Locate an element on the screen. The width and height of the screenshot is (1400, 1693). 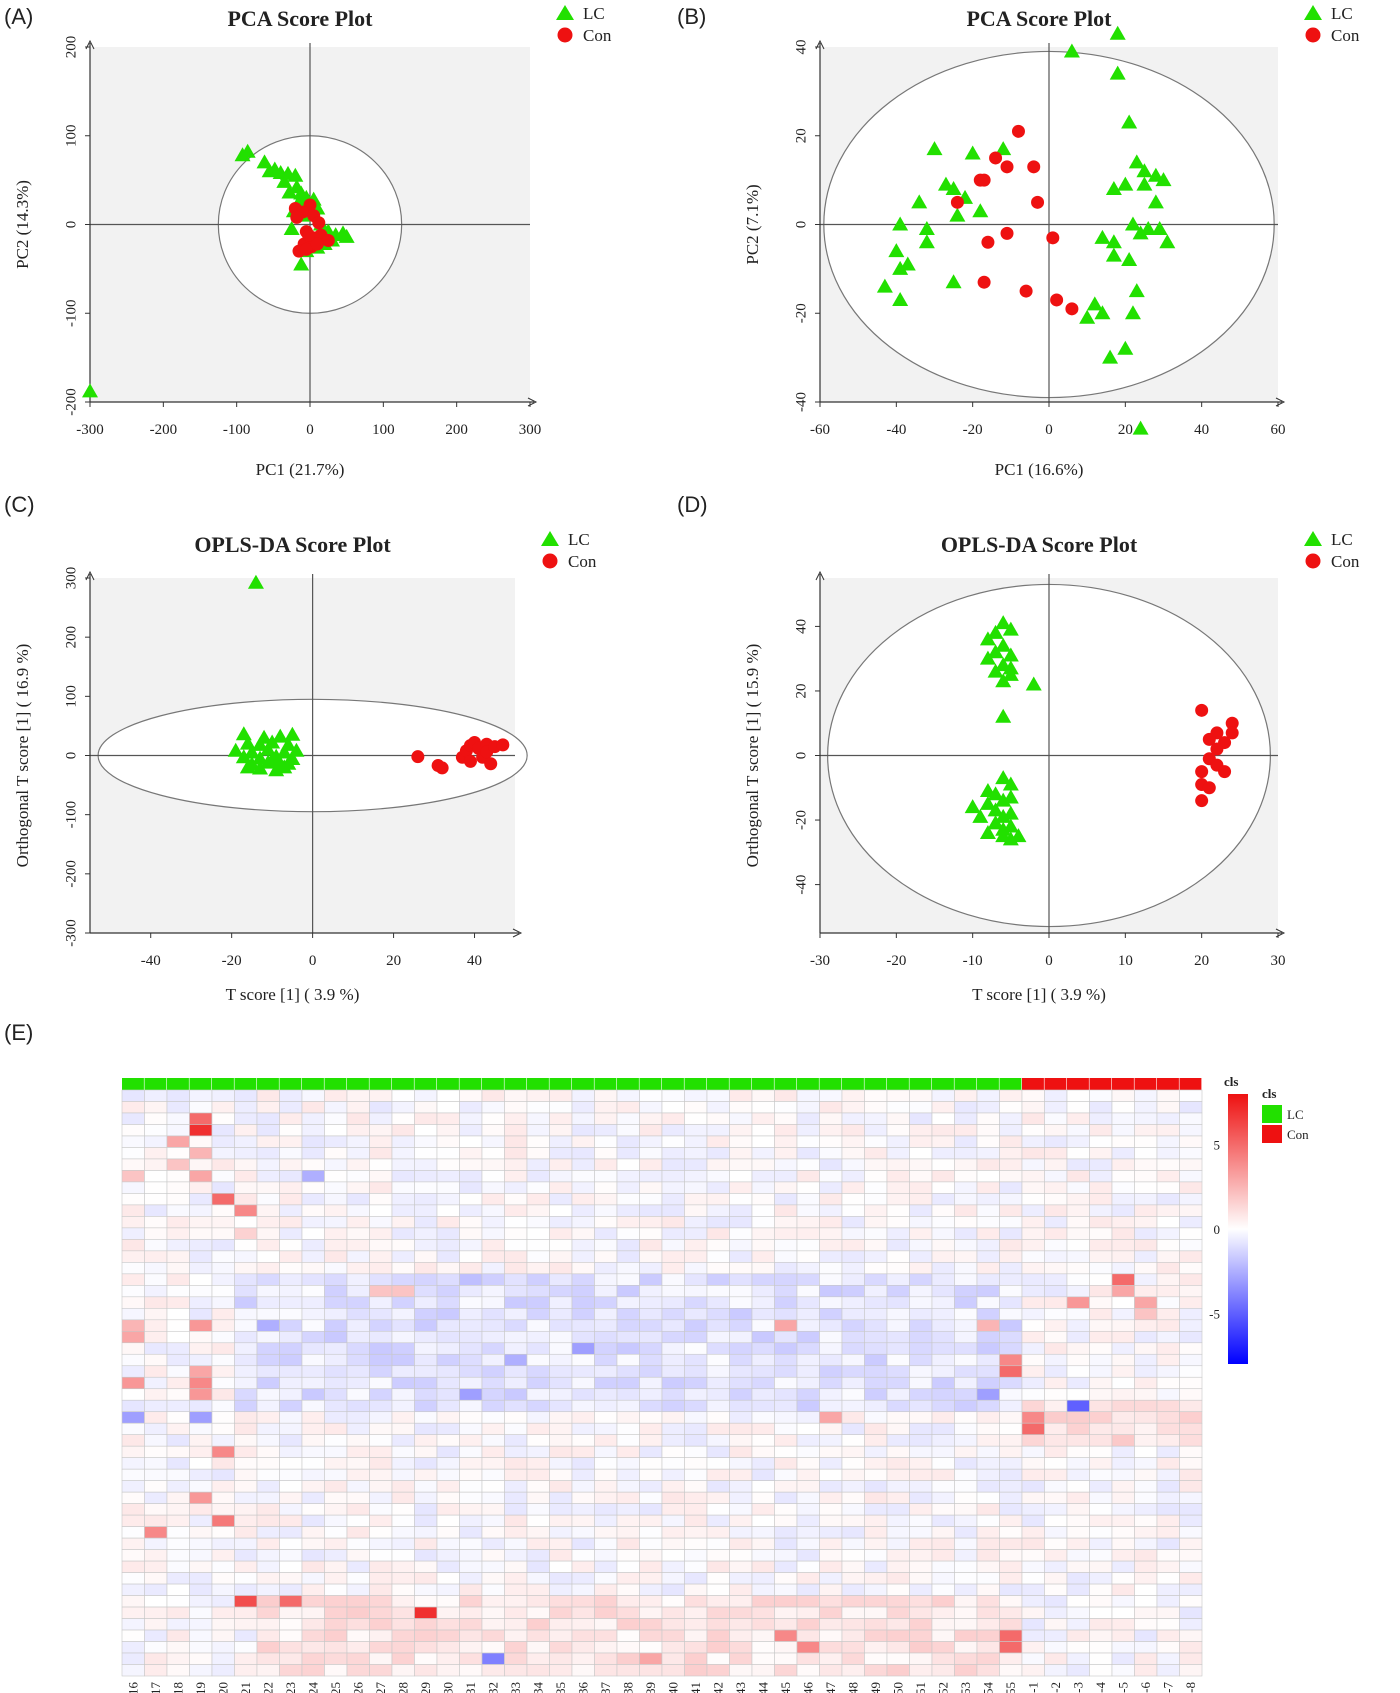
y-tick-label: 300 is located at coordinates (71, 578).